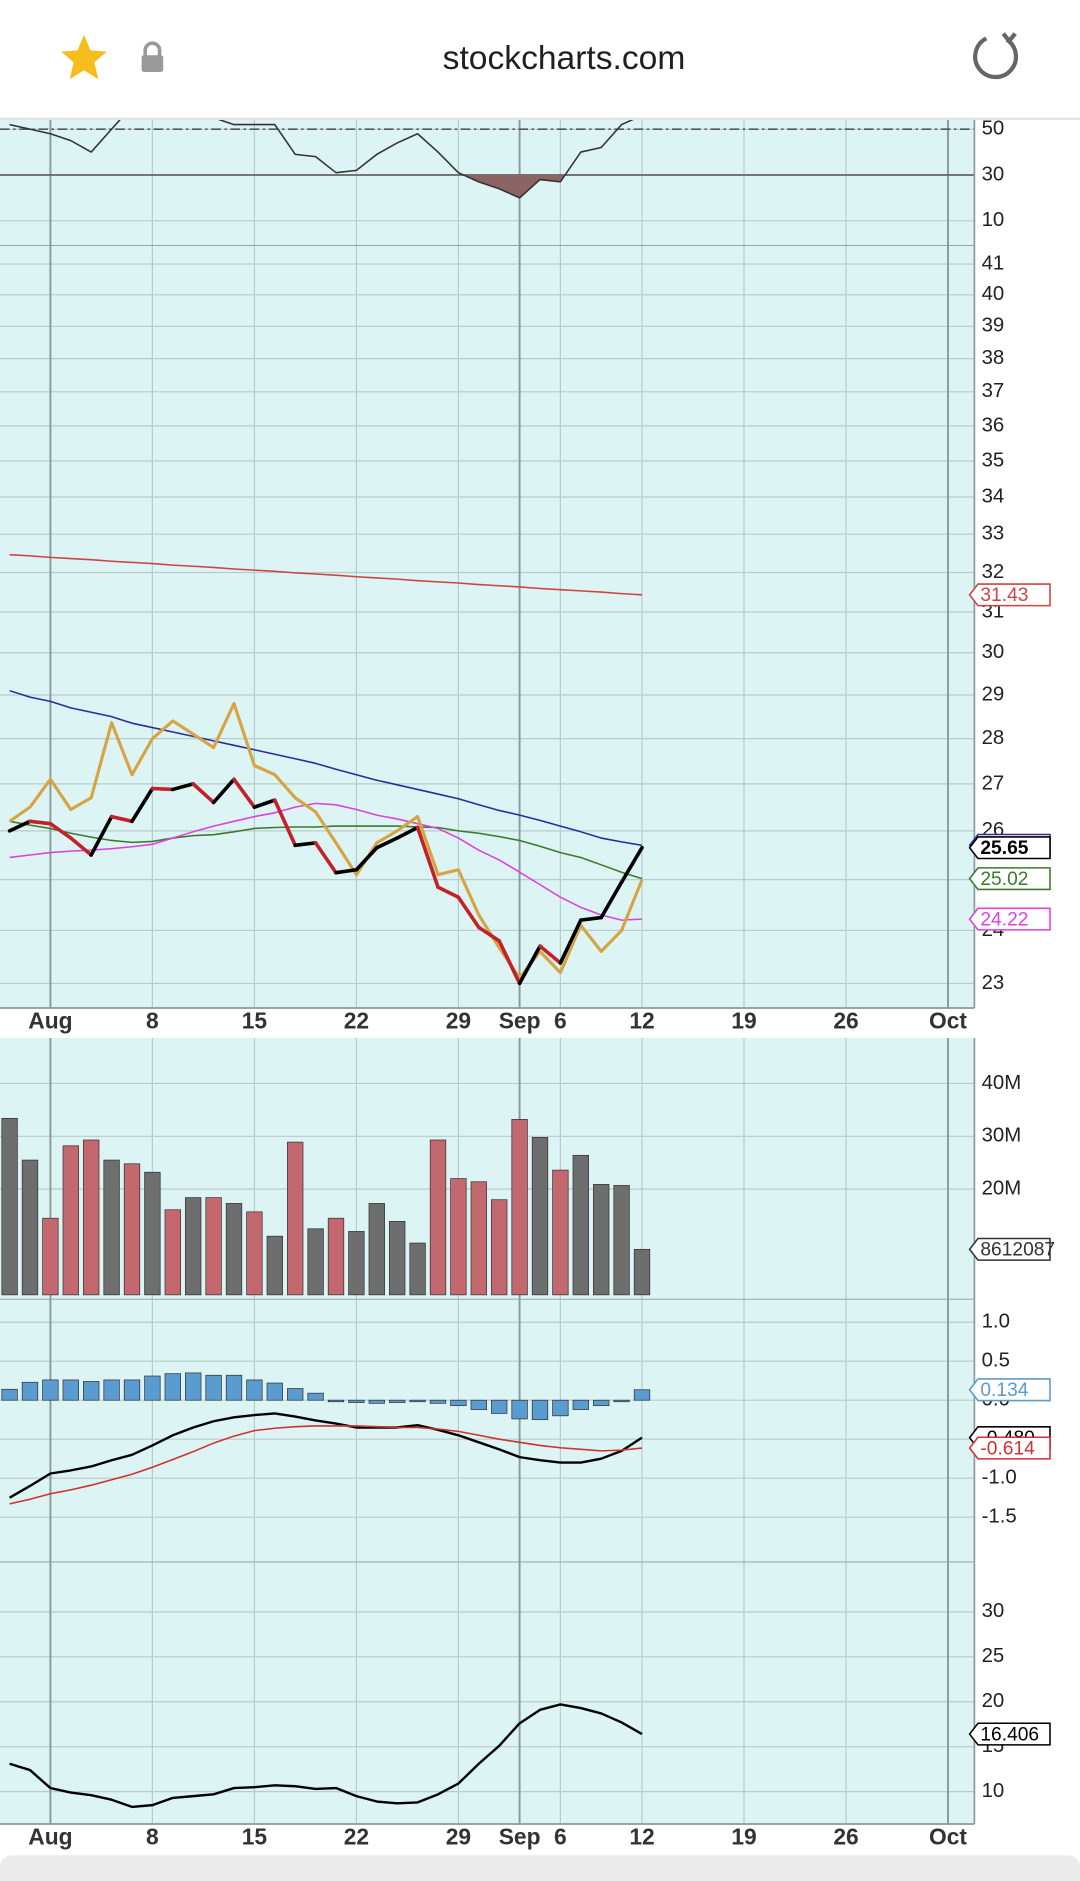 This screenshot has width=1080, height=1881. Describe the element at coordinates (564, 58) in the screenshot. I see `url: stockcharts.com` at that location.